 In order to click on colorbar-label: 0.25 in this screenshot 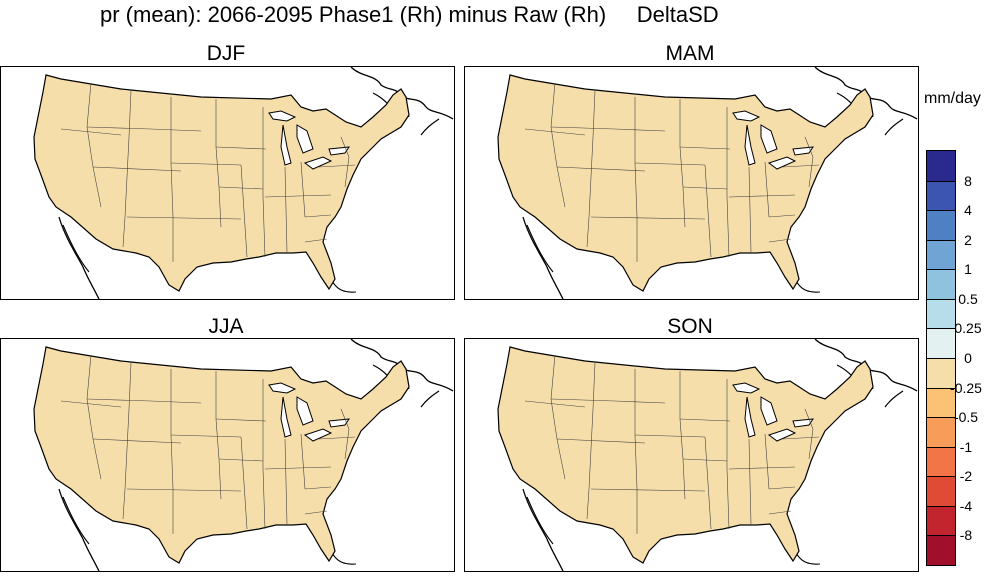, I will do `click(968, 328)`.